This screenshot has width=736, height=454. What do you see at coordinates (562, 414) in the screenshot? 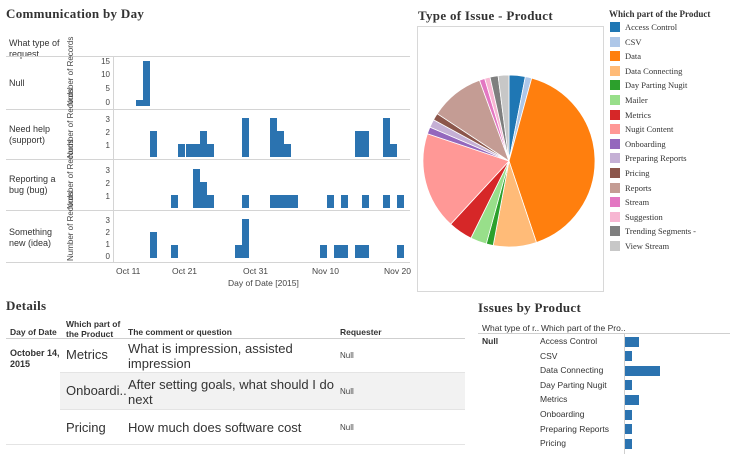
I see `issues-category-label: Onboarding` at bounding box center [562, 414].